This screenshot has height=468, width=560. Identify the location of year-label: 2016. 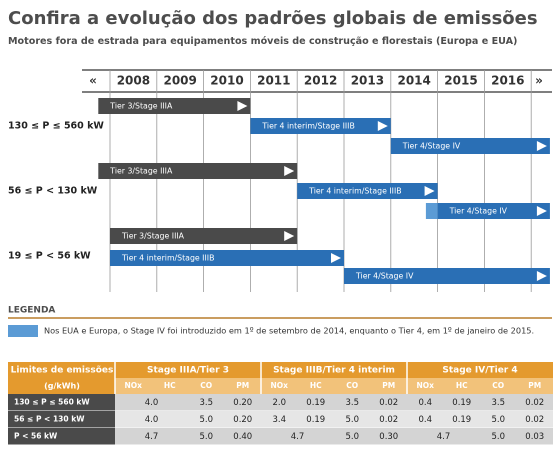
(507, 81).